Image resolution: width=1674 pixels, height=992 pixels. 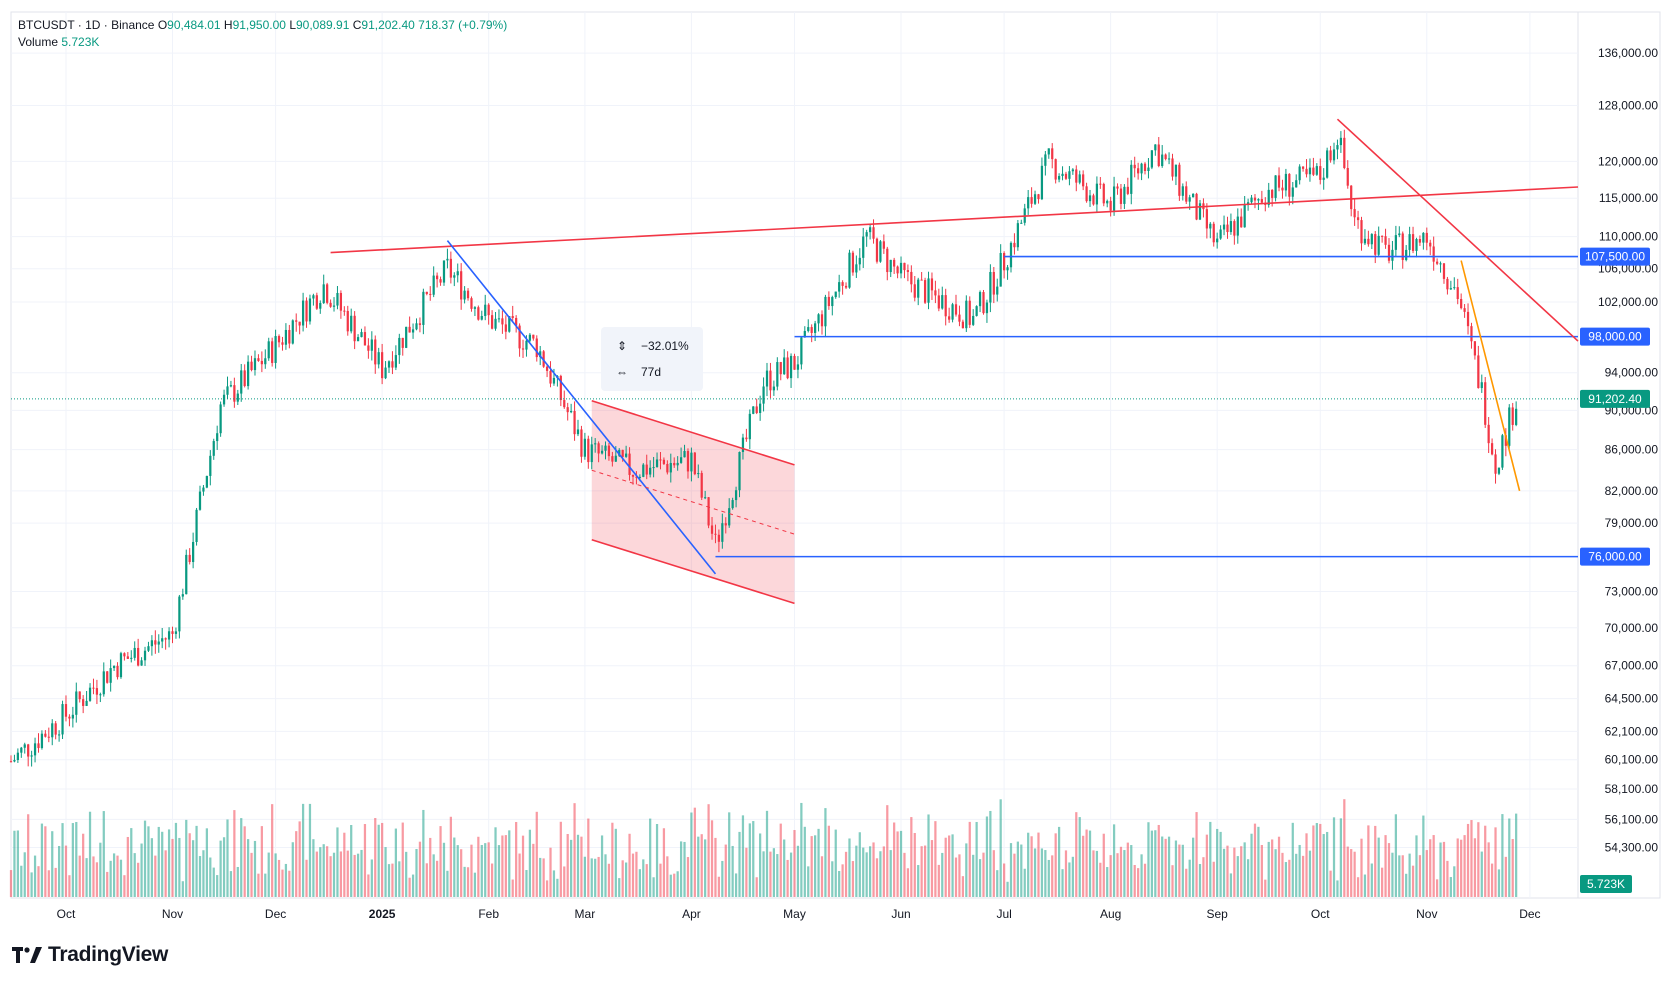 I want to click on y-tick-label: 82,000.00, so click(x=1632, y=491).